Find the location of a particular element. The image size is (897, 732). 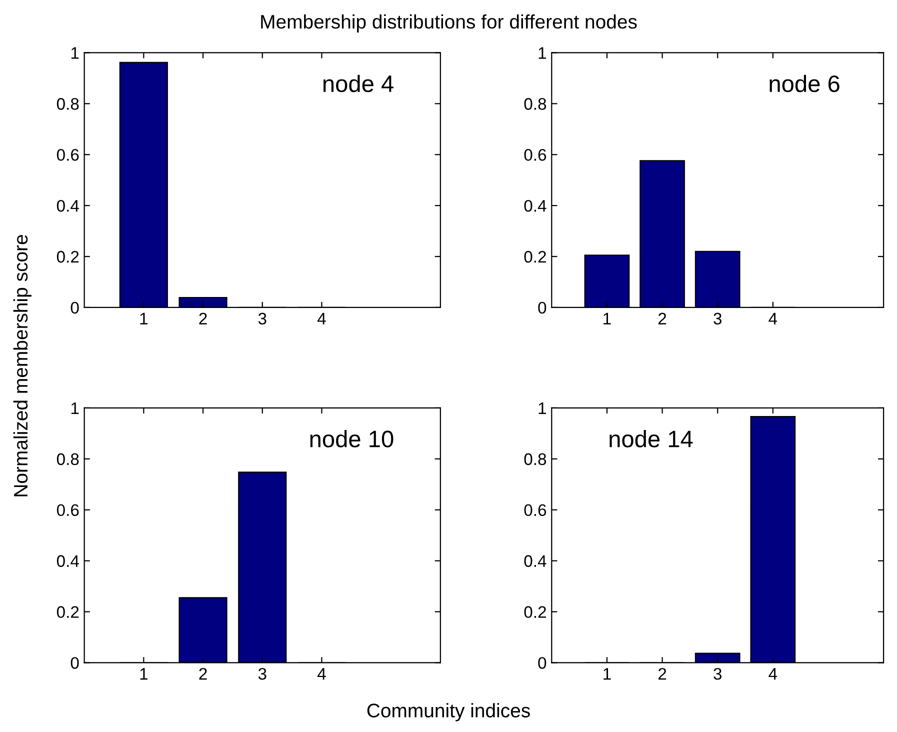

x-axis-title: Community indices is located at coordinates (448, 712).